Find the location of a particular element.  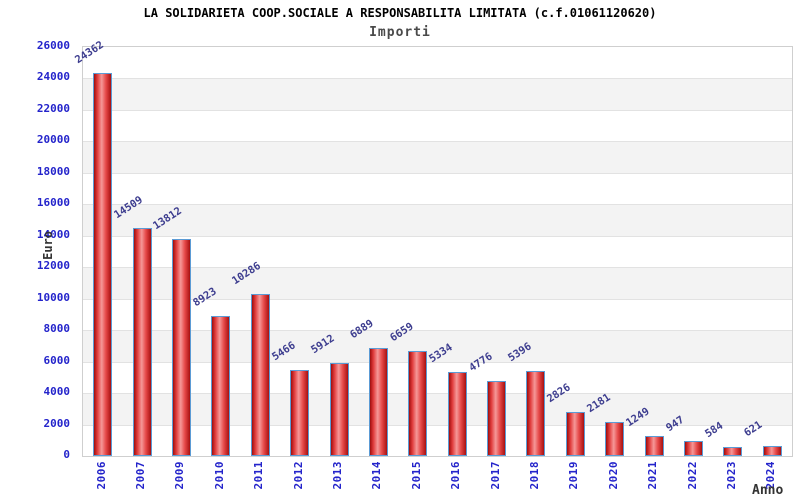

y-tick-label: 6000 is located at coordinates (57, 360).